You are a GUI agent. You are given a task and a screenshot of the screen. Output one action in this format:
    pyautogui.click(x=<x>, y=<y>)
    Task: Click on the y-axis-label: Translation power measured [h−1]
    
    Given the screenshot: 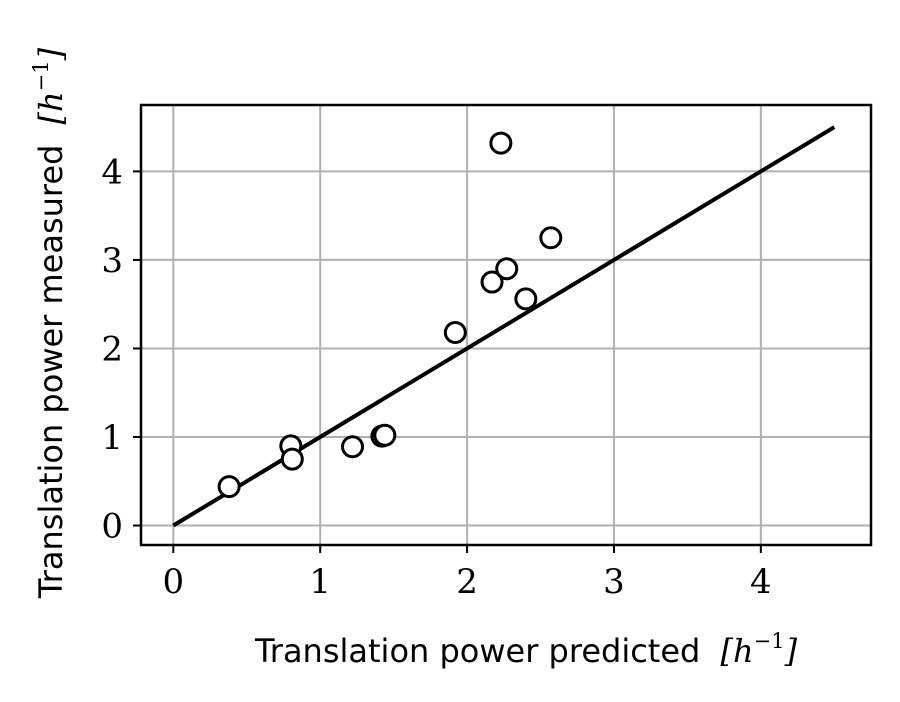 What is the action you would take?
    pyautogui.click(x=49, y=323)
    